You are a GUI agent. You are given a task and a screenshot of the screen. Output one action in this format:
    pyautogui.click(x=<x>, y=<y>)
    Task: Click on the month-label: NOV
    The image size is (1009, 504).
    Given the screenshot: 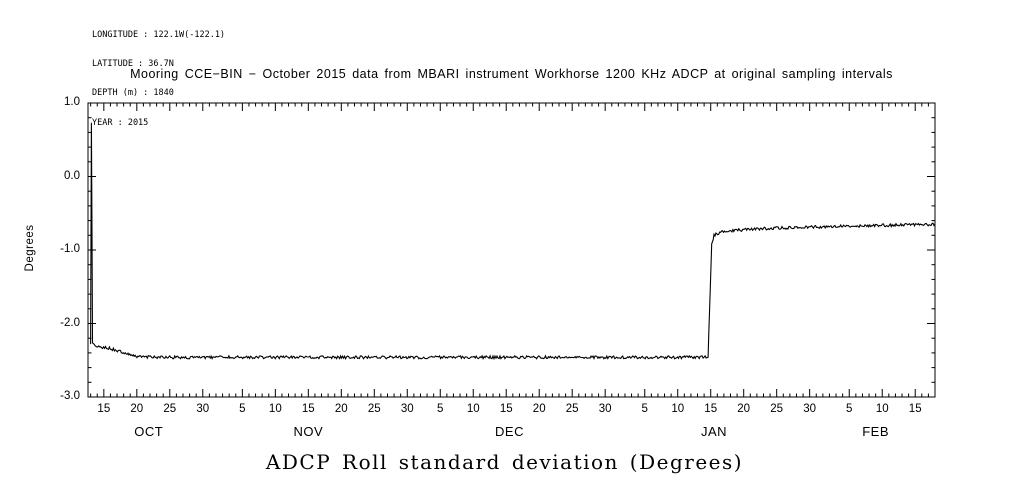 What is the action you would take?
    pyautogui.click(x=308, y=431)
    